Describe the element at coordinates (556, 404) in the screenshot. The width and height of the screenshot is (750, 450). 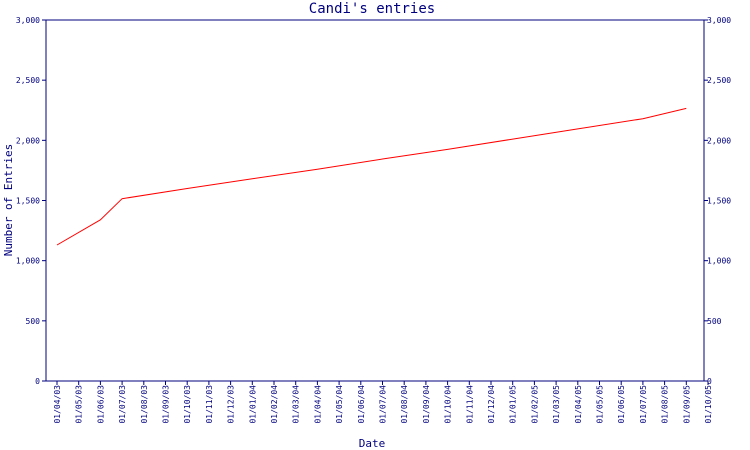
I see `x-tick-label: 01/03/05` at that location.